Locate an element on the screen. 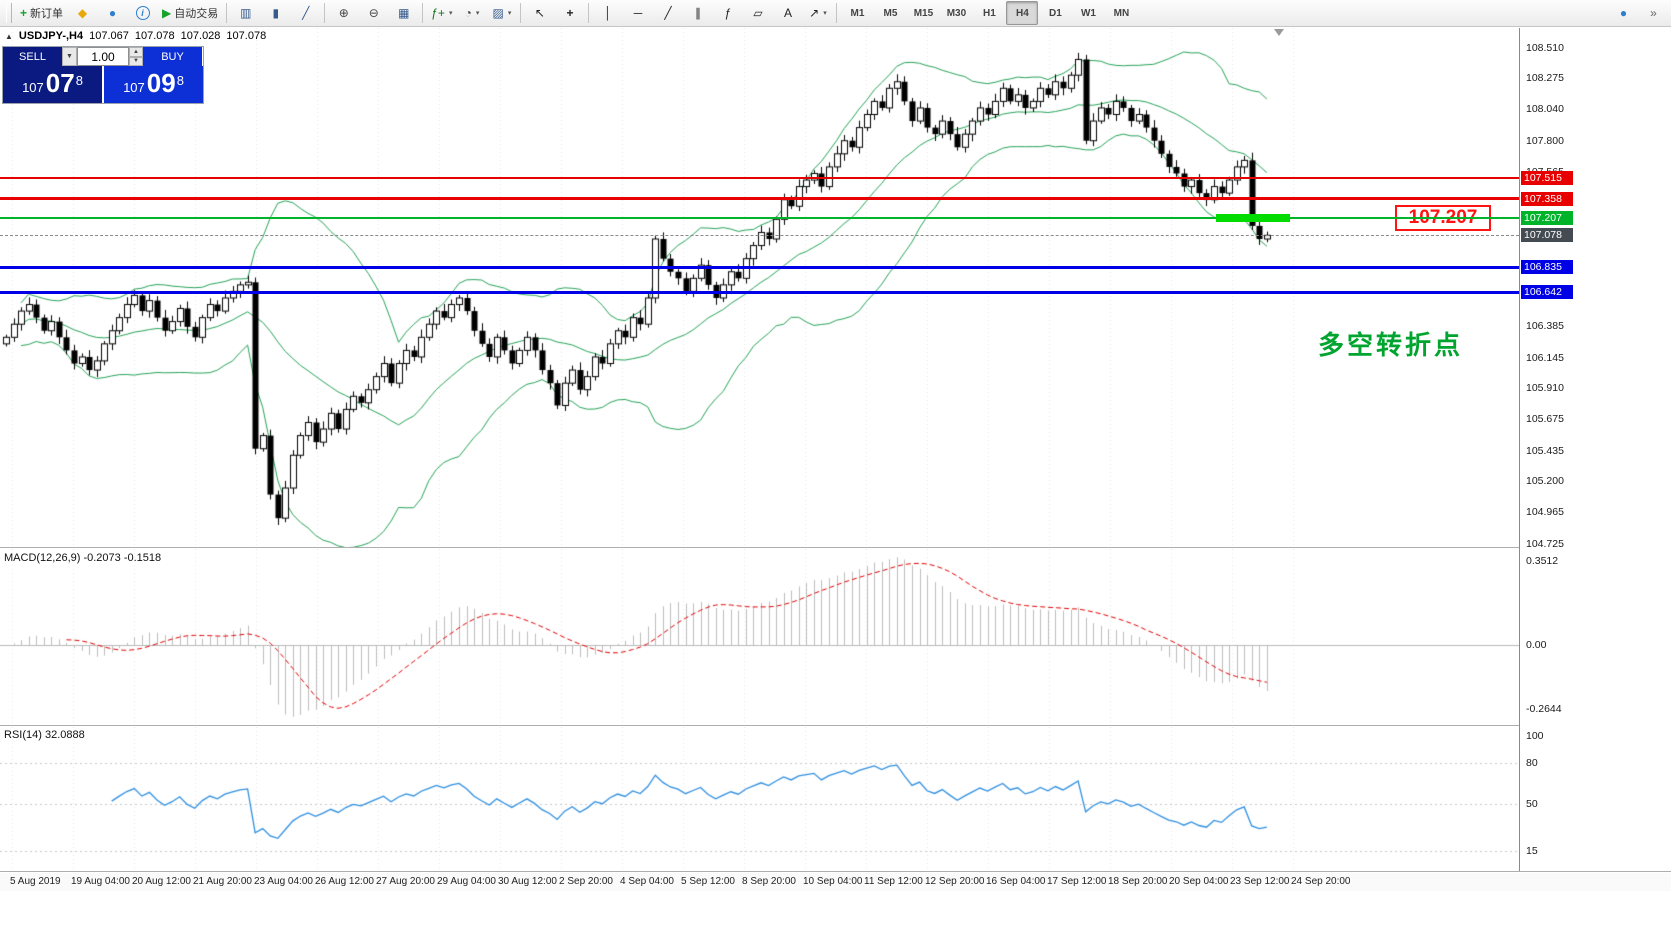 Image resolution: width=1671 pixels, height=952 pixels. templates-button: ▨ ▾ is located at coordinates (501, 13).